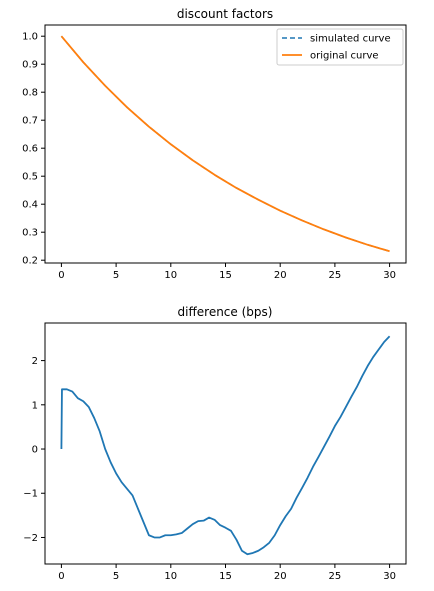 This screenshot has width=434, height=591. I want to click on chart-title: difference (bps), so click(225, 312).